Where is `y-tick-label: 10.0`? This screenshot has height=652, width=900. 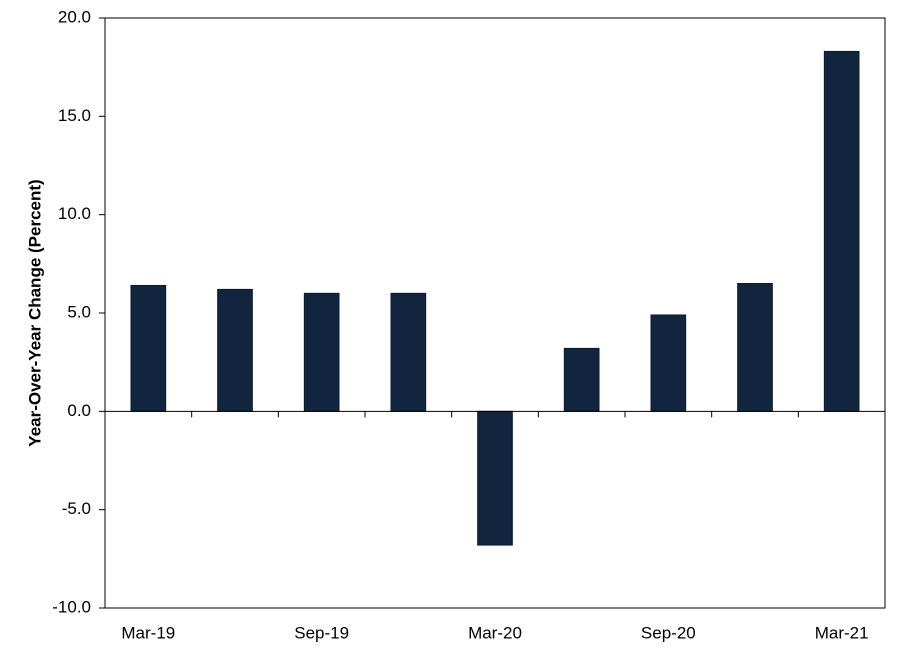 y-tick-label: 10.0 is located at coordinates (74, 213).